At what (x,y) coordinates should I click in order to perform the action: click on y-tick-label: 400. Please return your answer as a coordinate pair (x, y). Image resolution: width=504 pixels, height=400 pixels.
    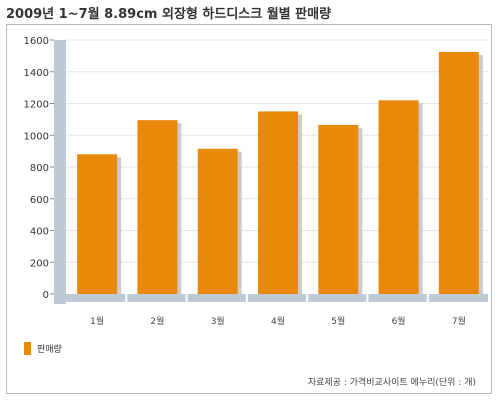
    Looking at the image, I should click on (39, 232).